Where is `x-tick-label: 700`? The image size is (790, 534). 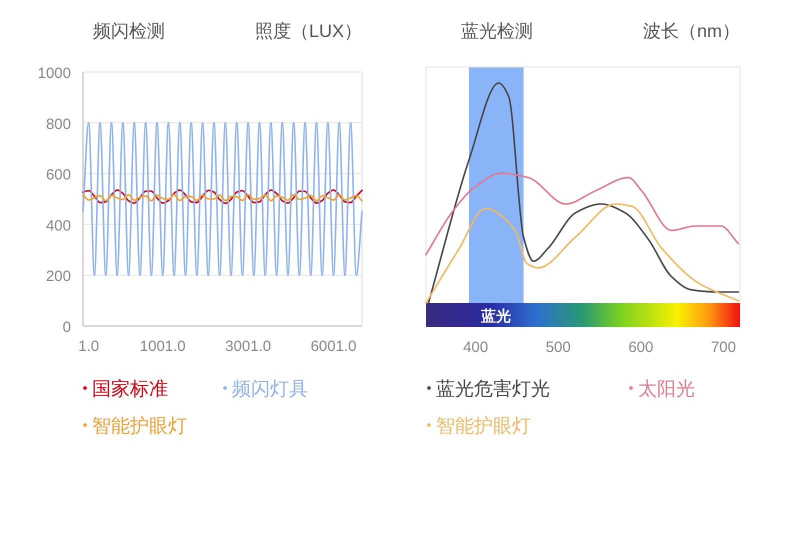
x-tick-label: 700 is located at coordinates (723, 347).